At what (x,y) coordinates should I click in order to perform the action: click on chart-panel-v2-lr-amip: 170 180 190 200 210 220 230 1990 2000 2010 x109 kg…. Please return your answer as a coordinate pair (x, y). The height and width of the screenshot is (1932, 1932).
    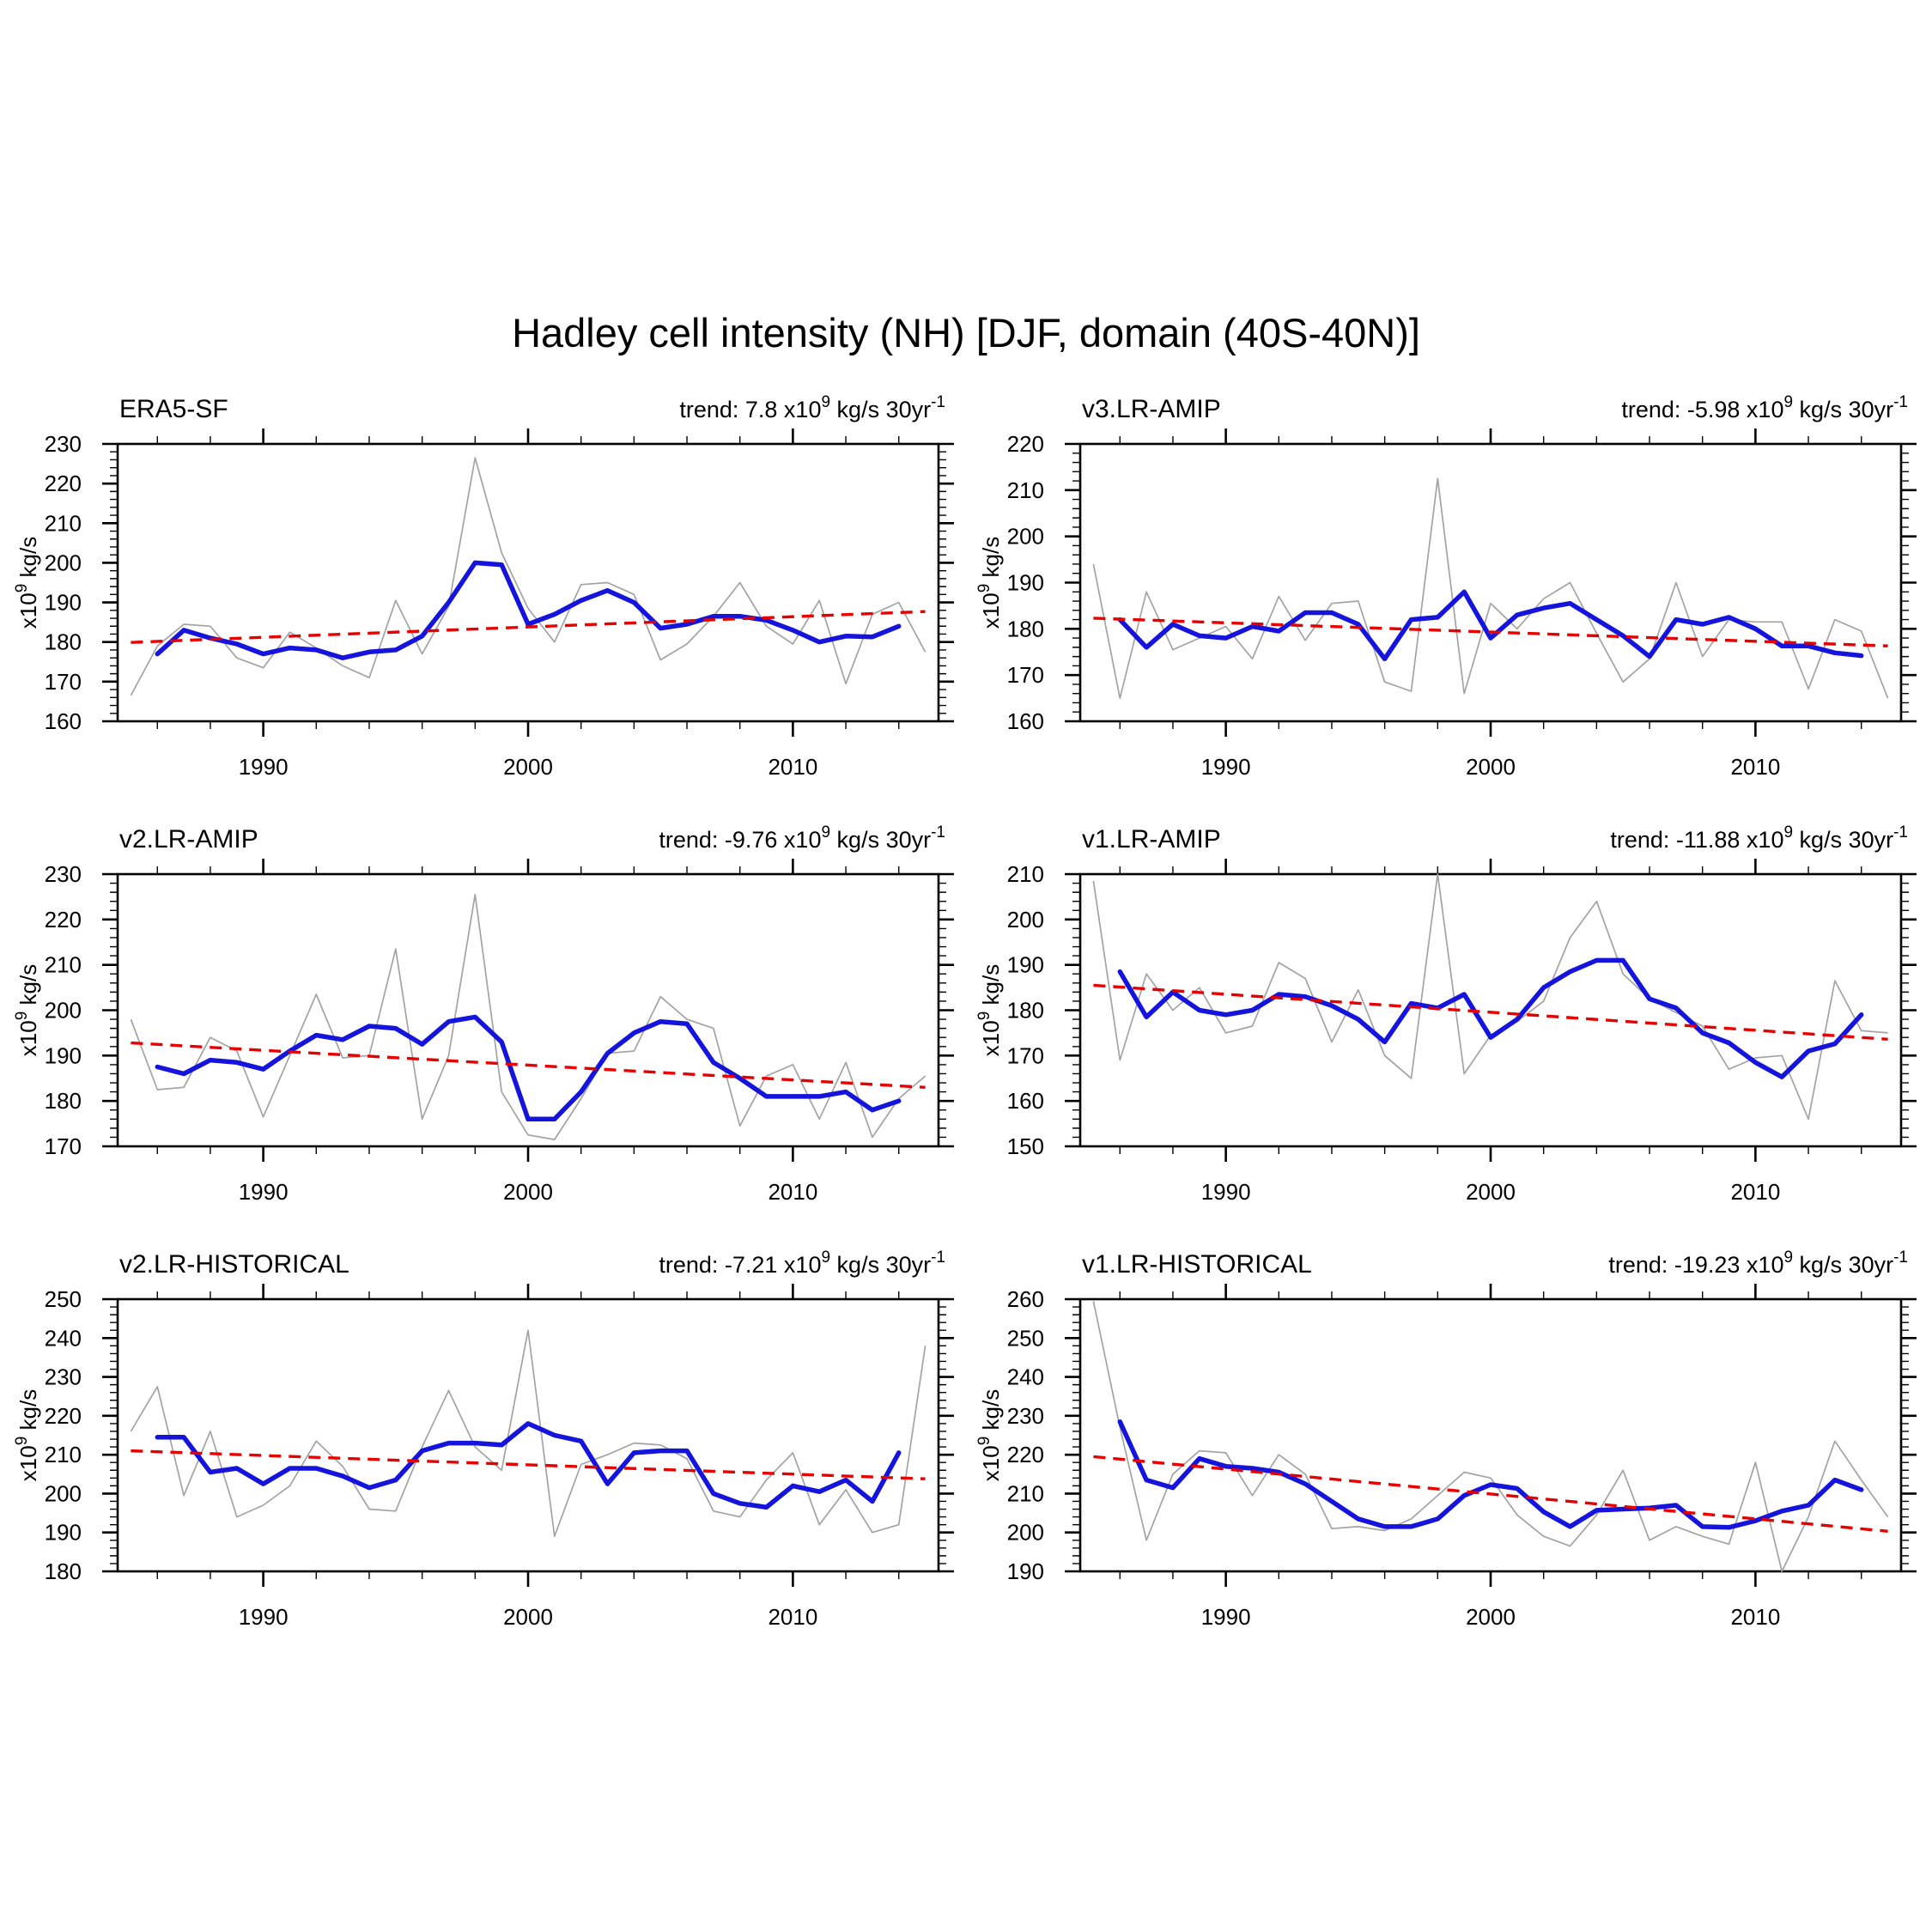
    Looking at the image, I should click on (483, 1014).